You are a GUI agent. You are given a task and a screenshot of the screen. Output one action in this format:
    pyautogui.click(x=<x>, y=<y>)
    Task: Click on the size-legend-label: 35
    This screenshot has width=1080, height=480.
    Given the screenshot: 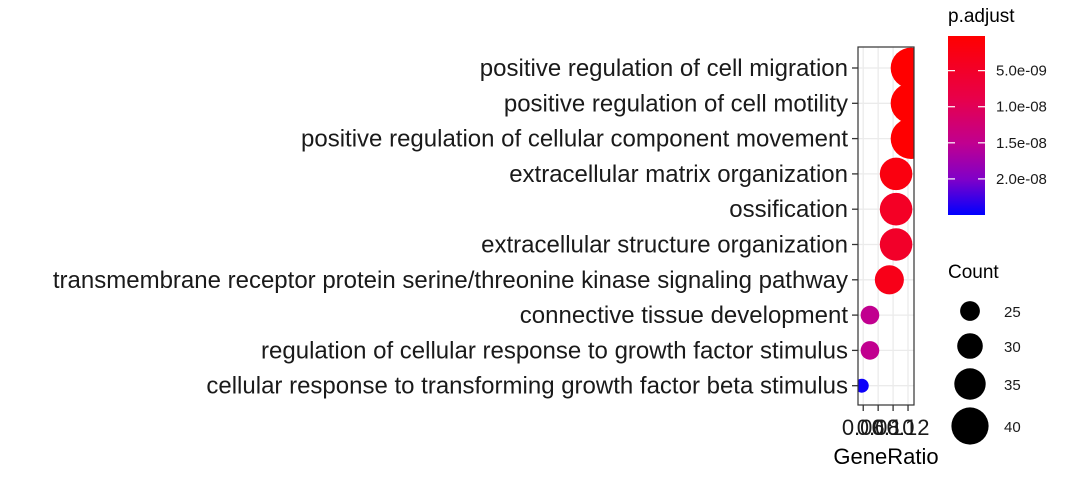 What is the action you would take?
    pyautogui.click(x=1012, y=385)
    